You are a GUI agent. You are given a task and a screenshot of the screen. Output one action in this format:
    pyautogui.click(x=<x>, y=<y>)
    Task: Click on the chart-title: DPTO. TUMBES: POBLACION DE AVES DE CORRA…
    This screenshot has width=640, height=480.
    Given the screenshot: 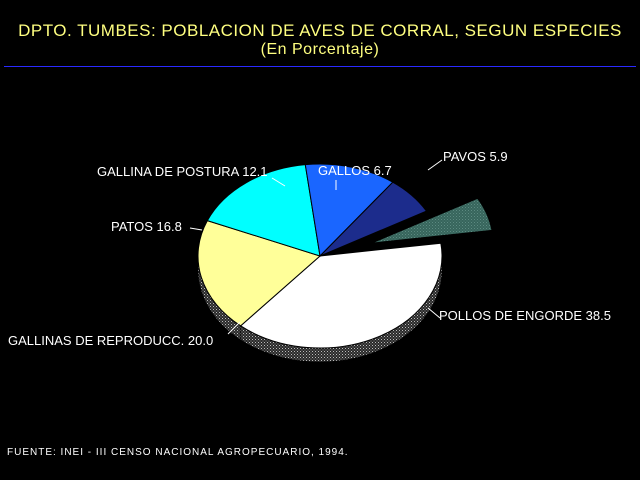 What is the action you would take?
    pyautogui.click(x=320, y=30)
    